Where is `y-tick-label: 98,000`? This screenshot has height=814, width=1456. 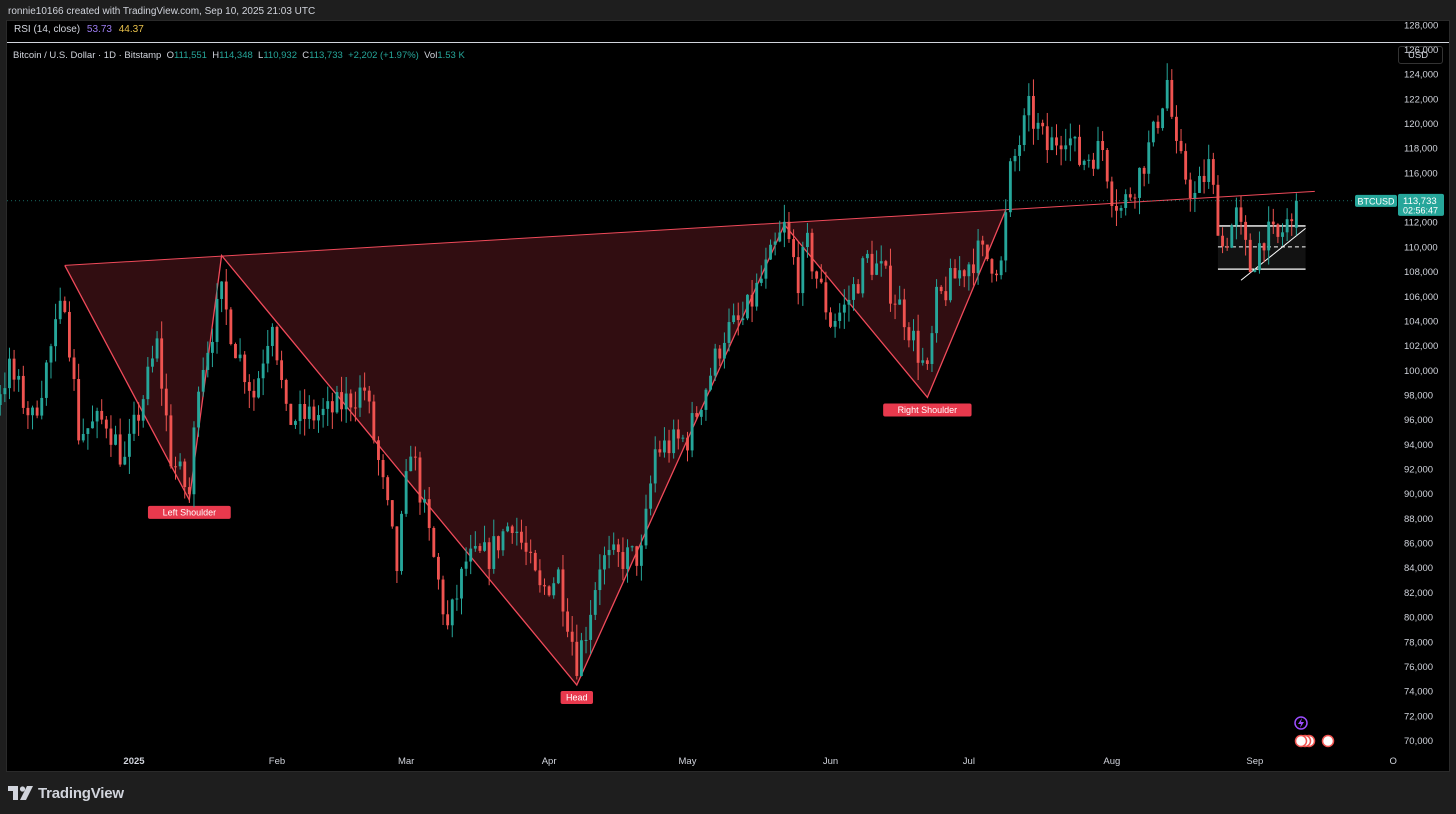 y-tick-label: 98,000 is located at coordinates (1418, 395).